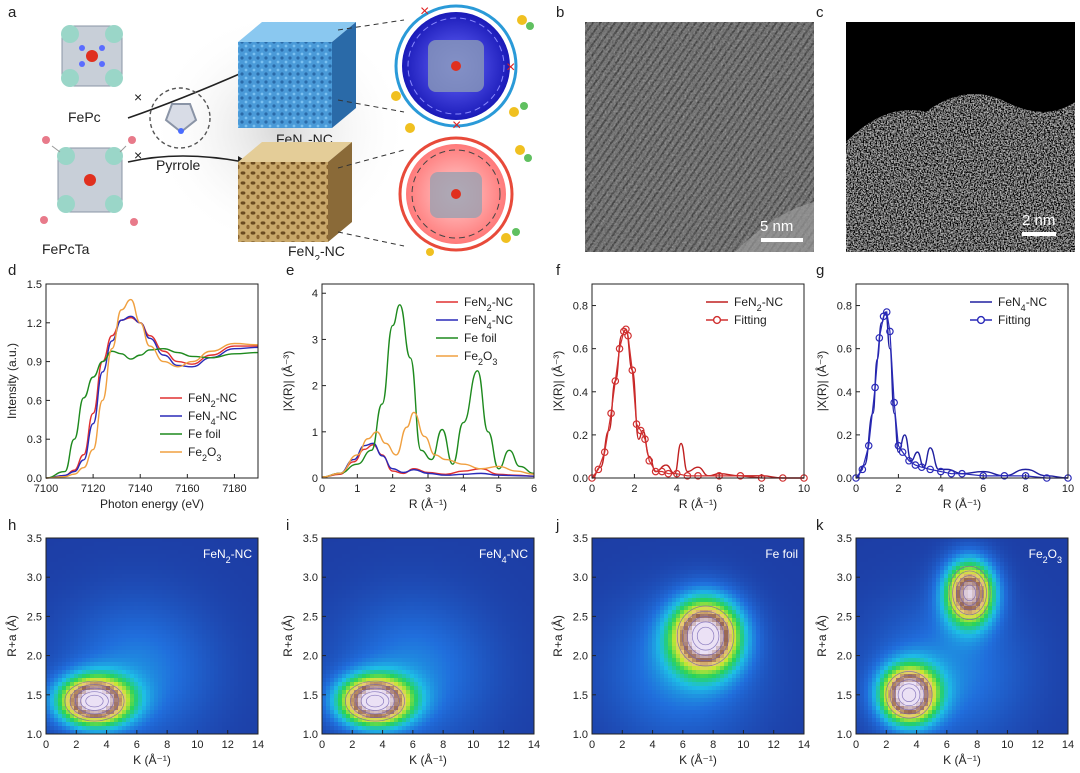 The width and height of the screenshot is (1080, 773). Describe the element at coordinates (315, 340) in the screenshot. I see `y-tick-label: 3` at that location.